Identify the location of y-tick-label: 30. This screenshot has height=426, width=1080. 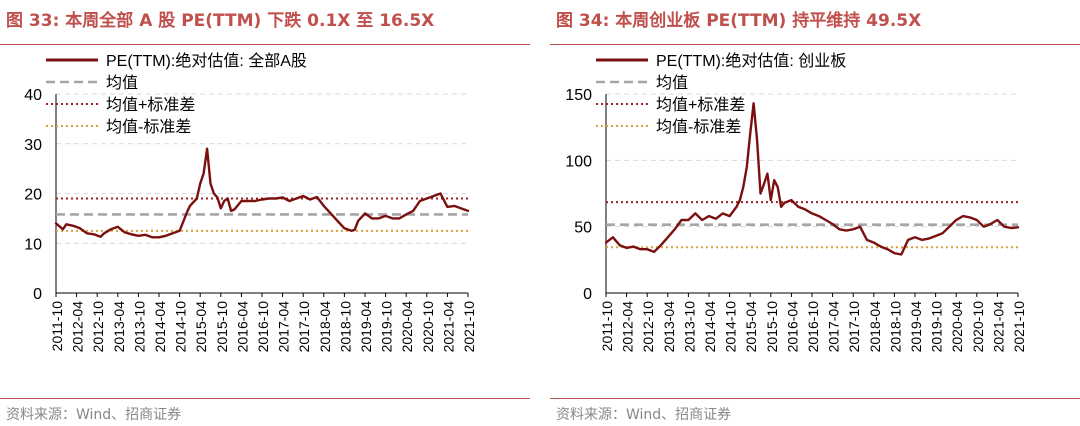
(33, 145).